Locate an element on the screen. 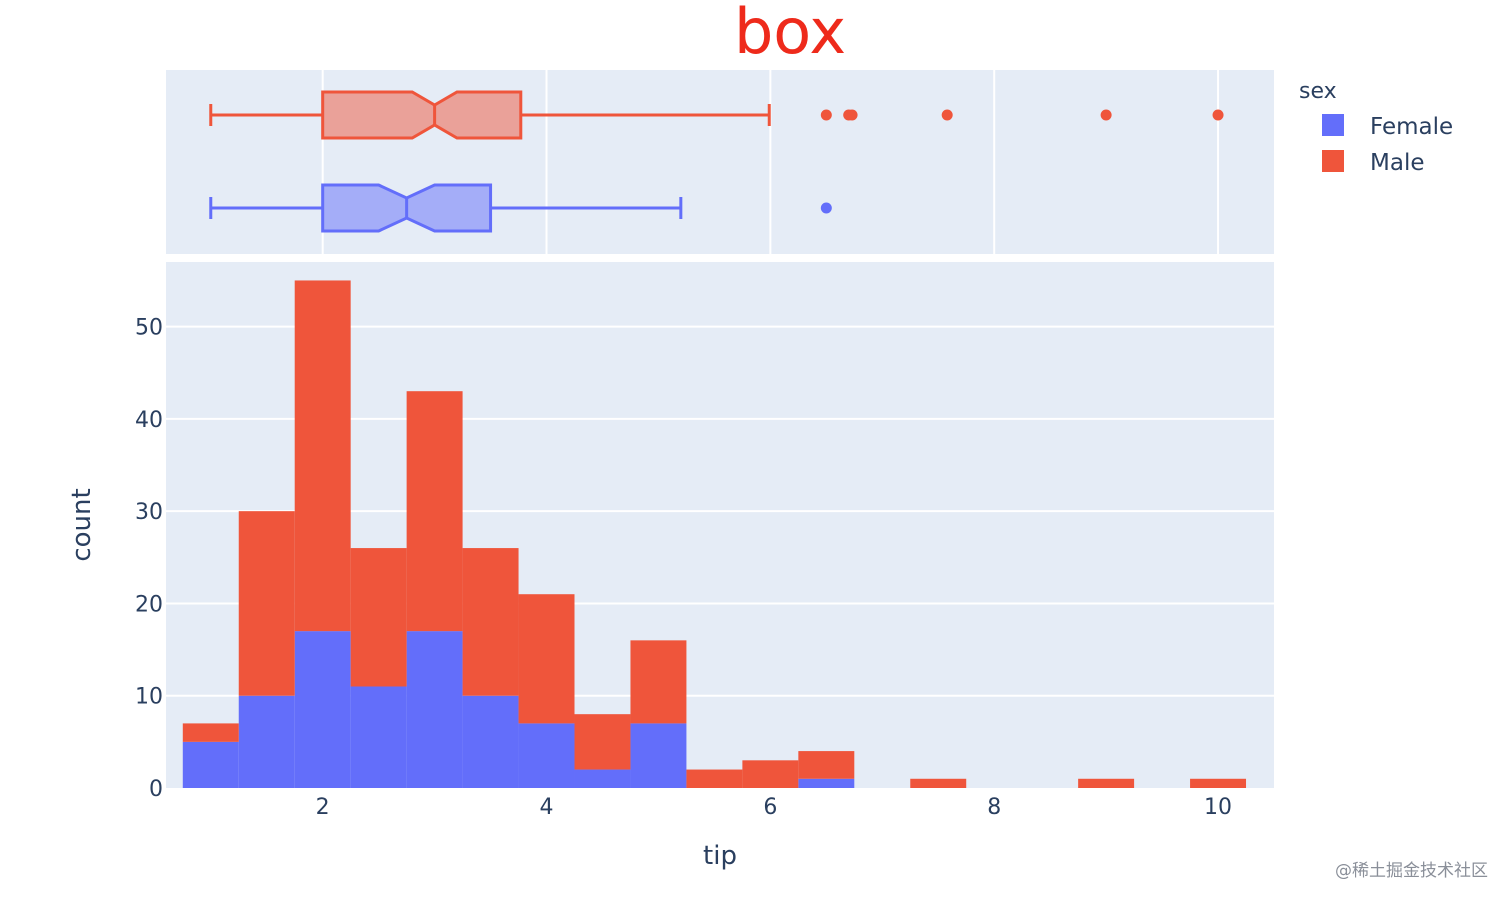 The width and height of the screenshot is (1512, 903). x-tick-label: 10 is located at coordinates (1218, 807).